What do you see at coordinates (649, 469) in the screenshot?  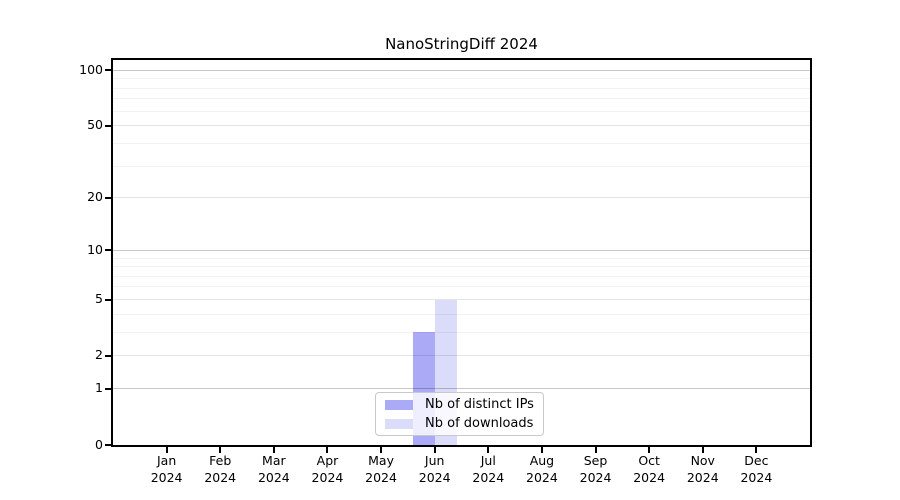 I see `x-tick-label: Oct 2024` at bounding box center [649, 469].